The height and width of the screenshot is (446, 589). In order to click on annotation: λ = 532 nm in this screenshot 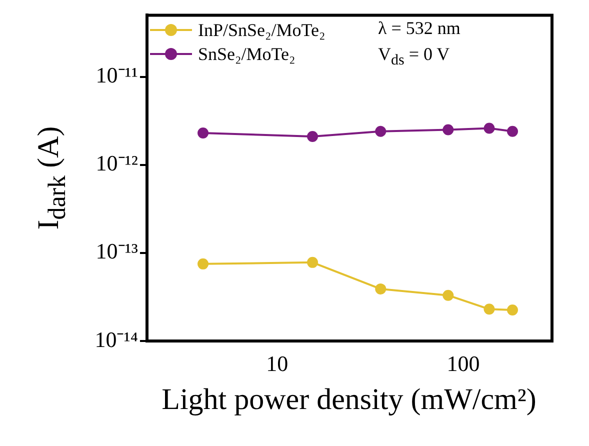, I will do `click(419, 28)`.